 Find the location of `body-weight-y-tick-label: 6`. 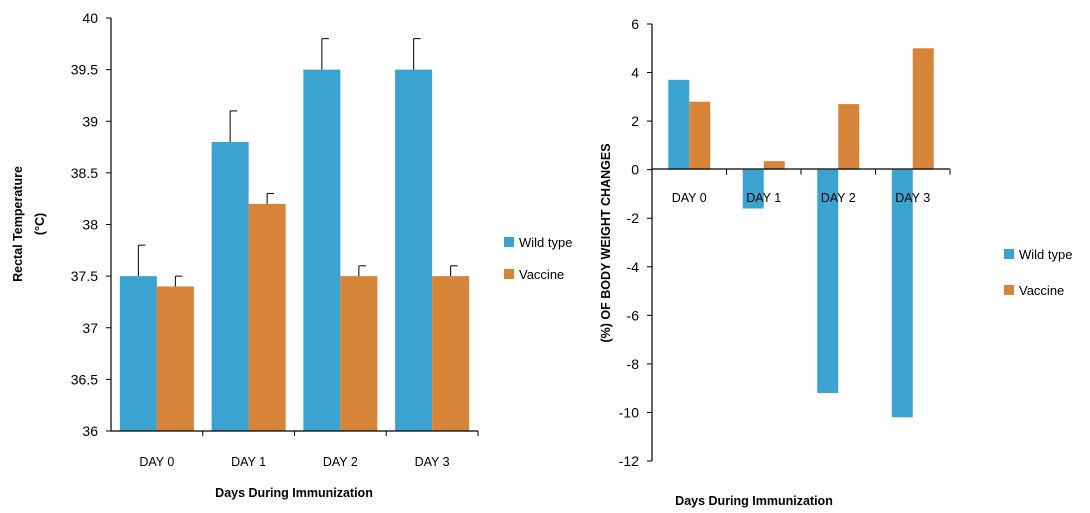

body-weight-y-tick-label: 6 is located at coordinates (635, 24).